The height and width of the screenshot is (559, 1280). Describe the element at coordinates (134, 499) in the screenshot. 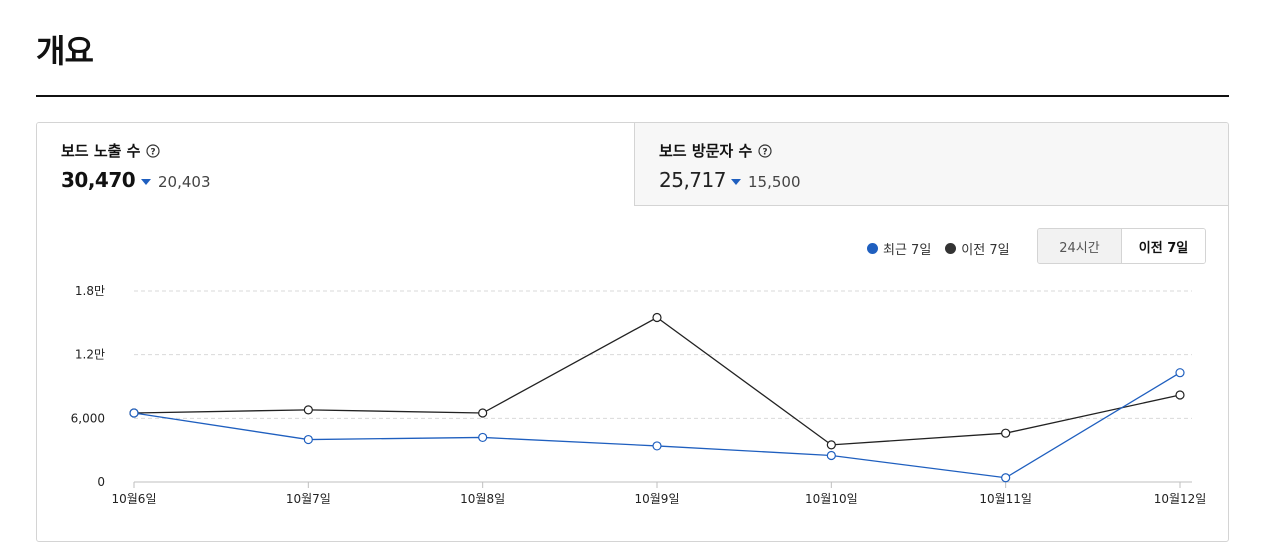

I see `x-tick-label: 10월6일` at that location.